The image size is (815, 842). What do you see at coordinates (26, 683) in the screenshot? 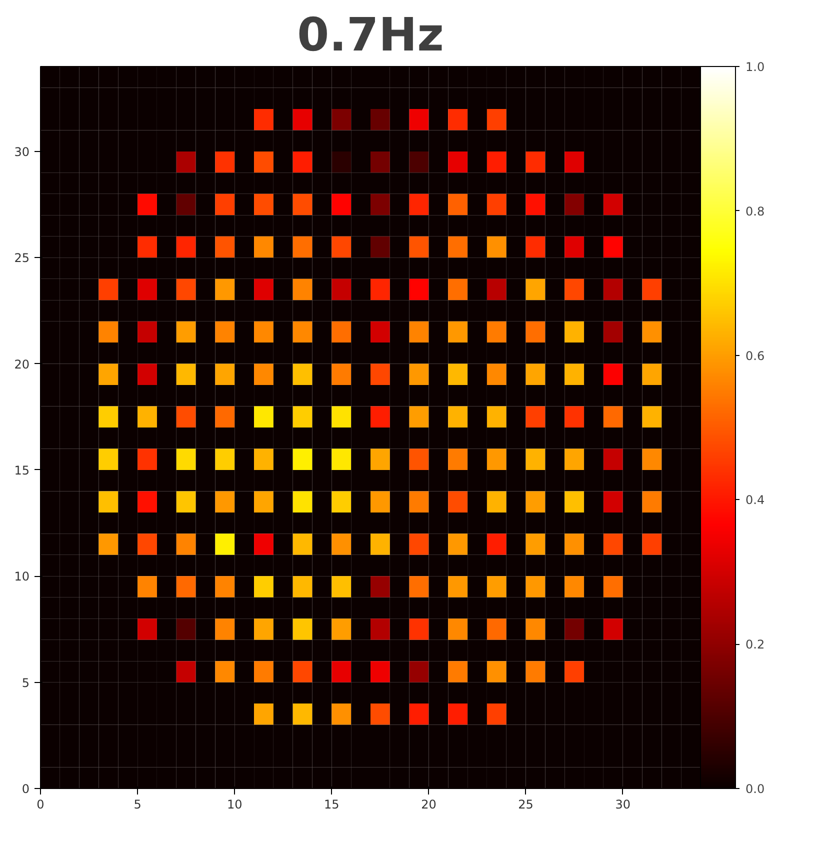
I see `y-tick-label: 5` at bounding box center [26, 683].